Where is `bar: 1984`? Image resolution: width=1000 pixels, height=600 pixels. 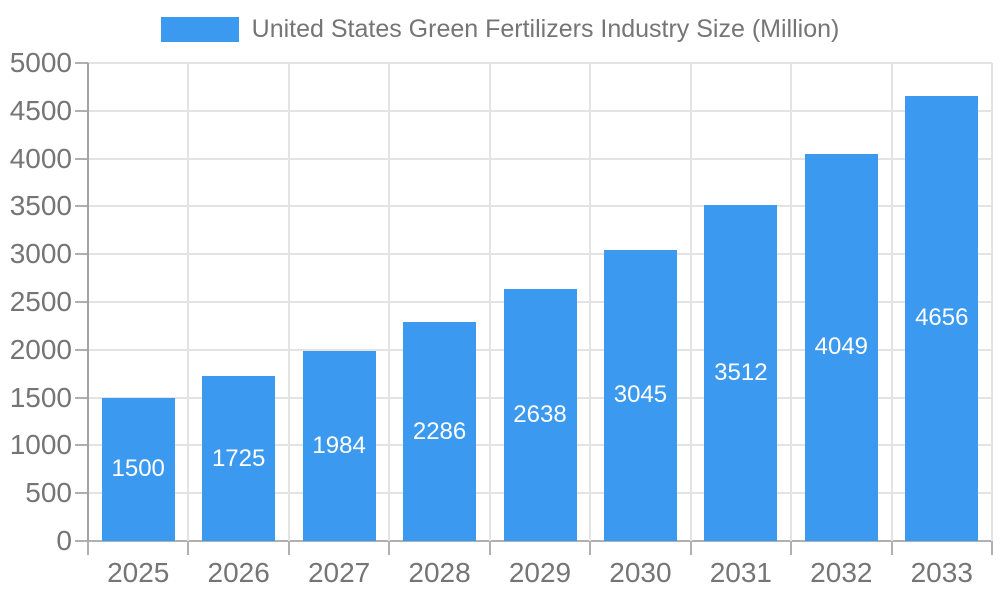
bar: 1984 is located at coordinates (339, 446).